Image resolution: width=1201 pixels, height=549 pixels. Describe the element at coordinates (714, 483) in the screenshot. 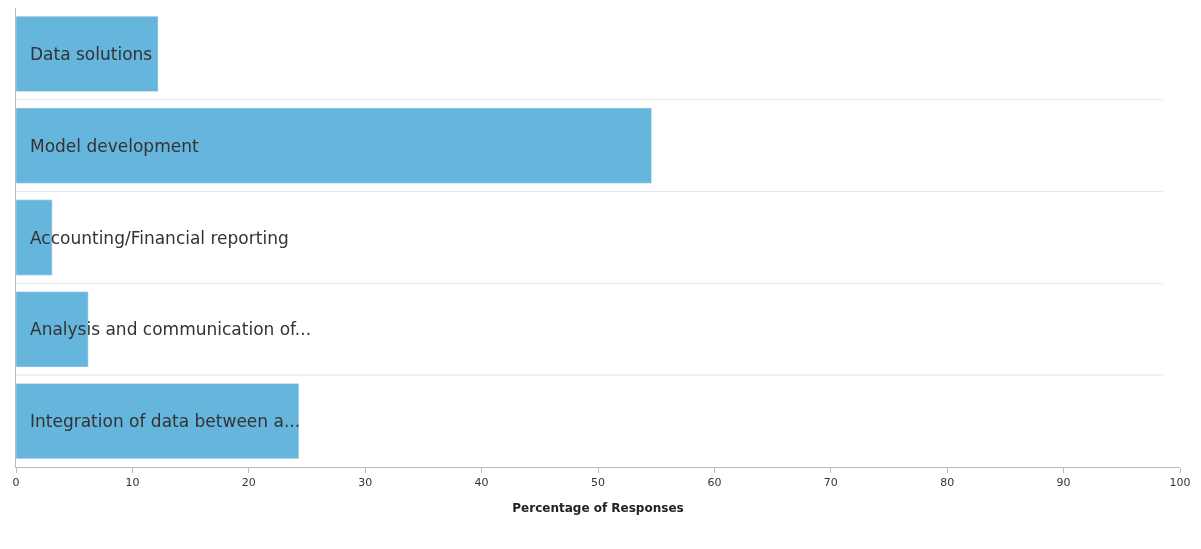

I see `x-tick-label: 60` at that location.